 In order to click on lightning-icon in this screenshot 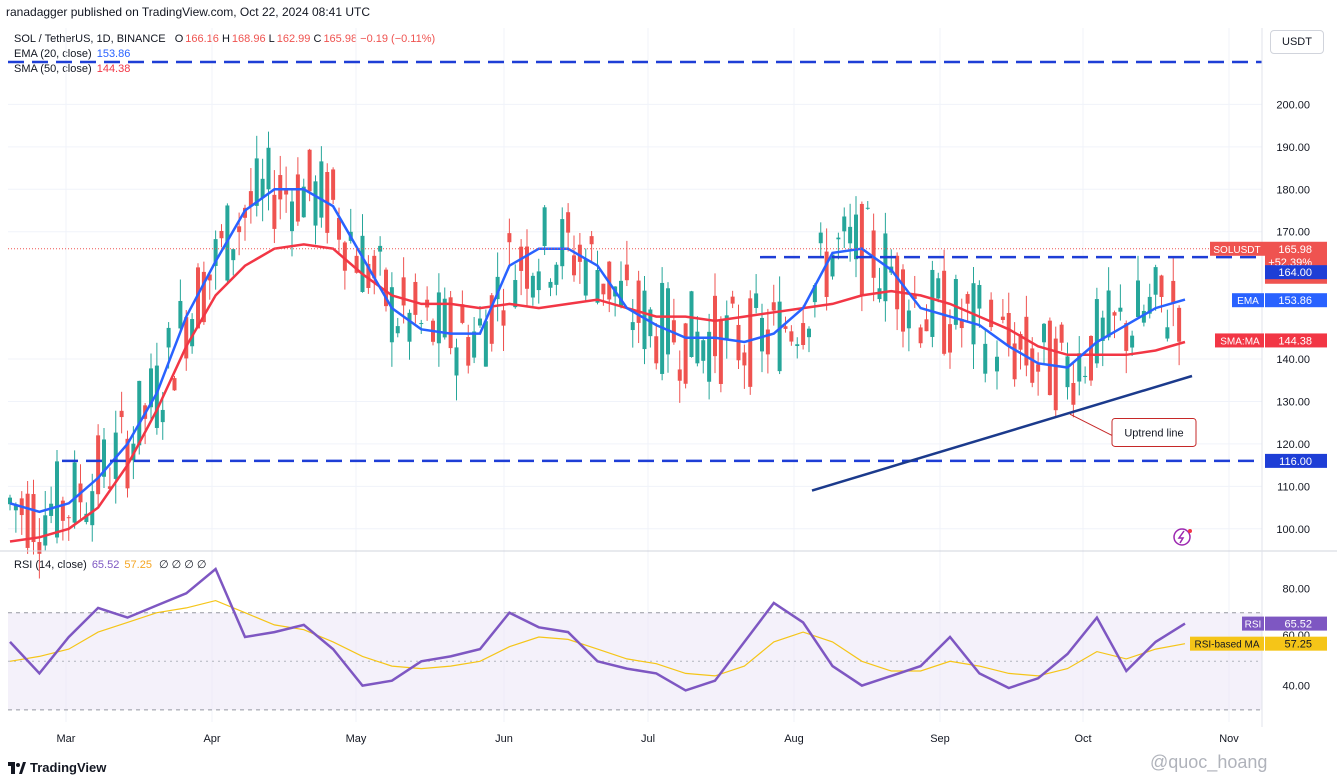, I will do `click(1182, 537)`.